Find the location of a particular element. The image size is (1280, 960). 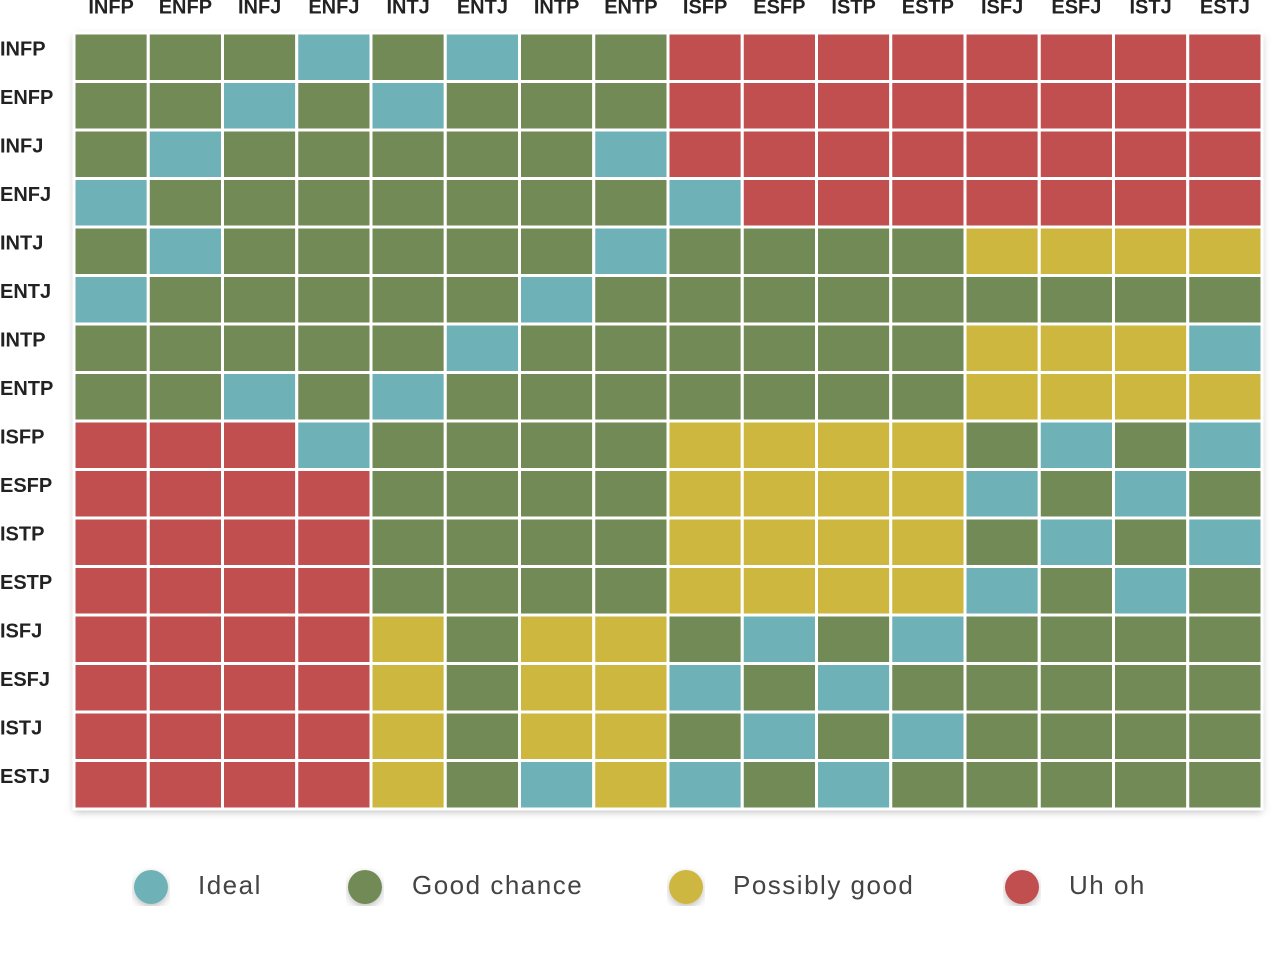

y-tick-label: ENTJ is located at coordinates (25, 292).